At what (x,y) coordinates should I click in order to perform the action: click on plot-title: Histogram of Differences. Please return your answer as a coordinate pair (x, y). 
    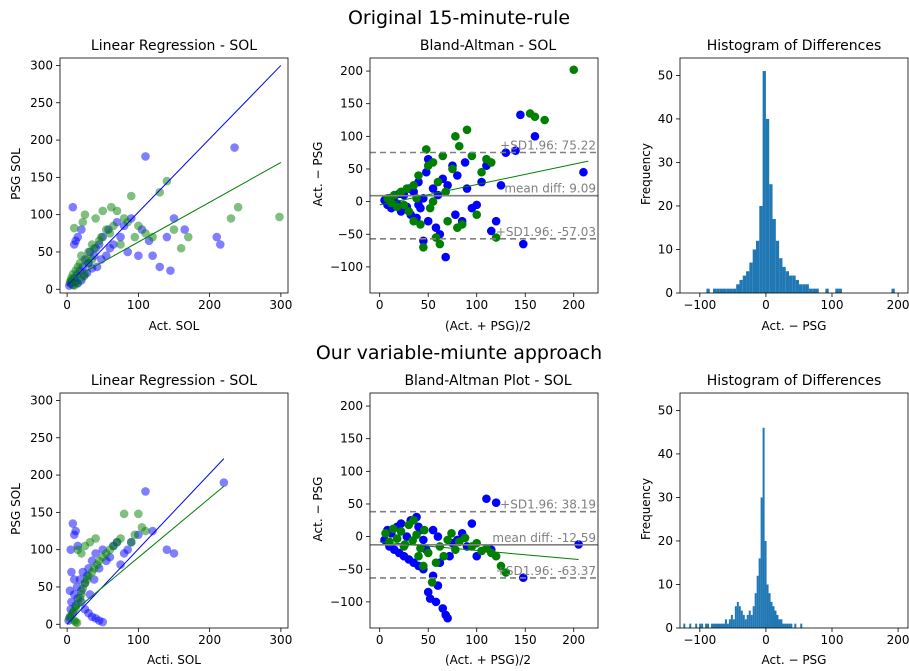
    Looking at the image, I should click on (794, 46).